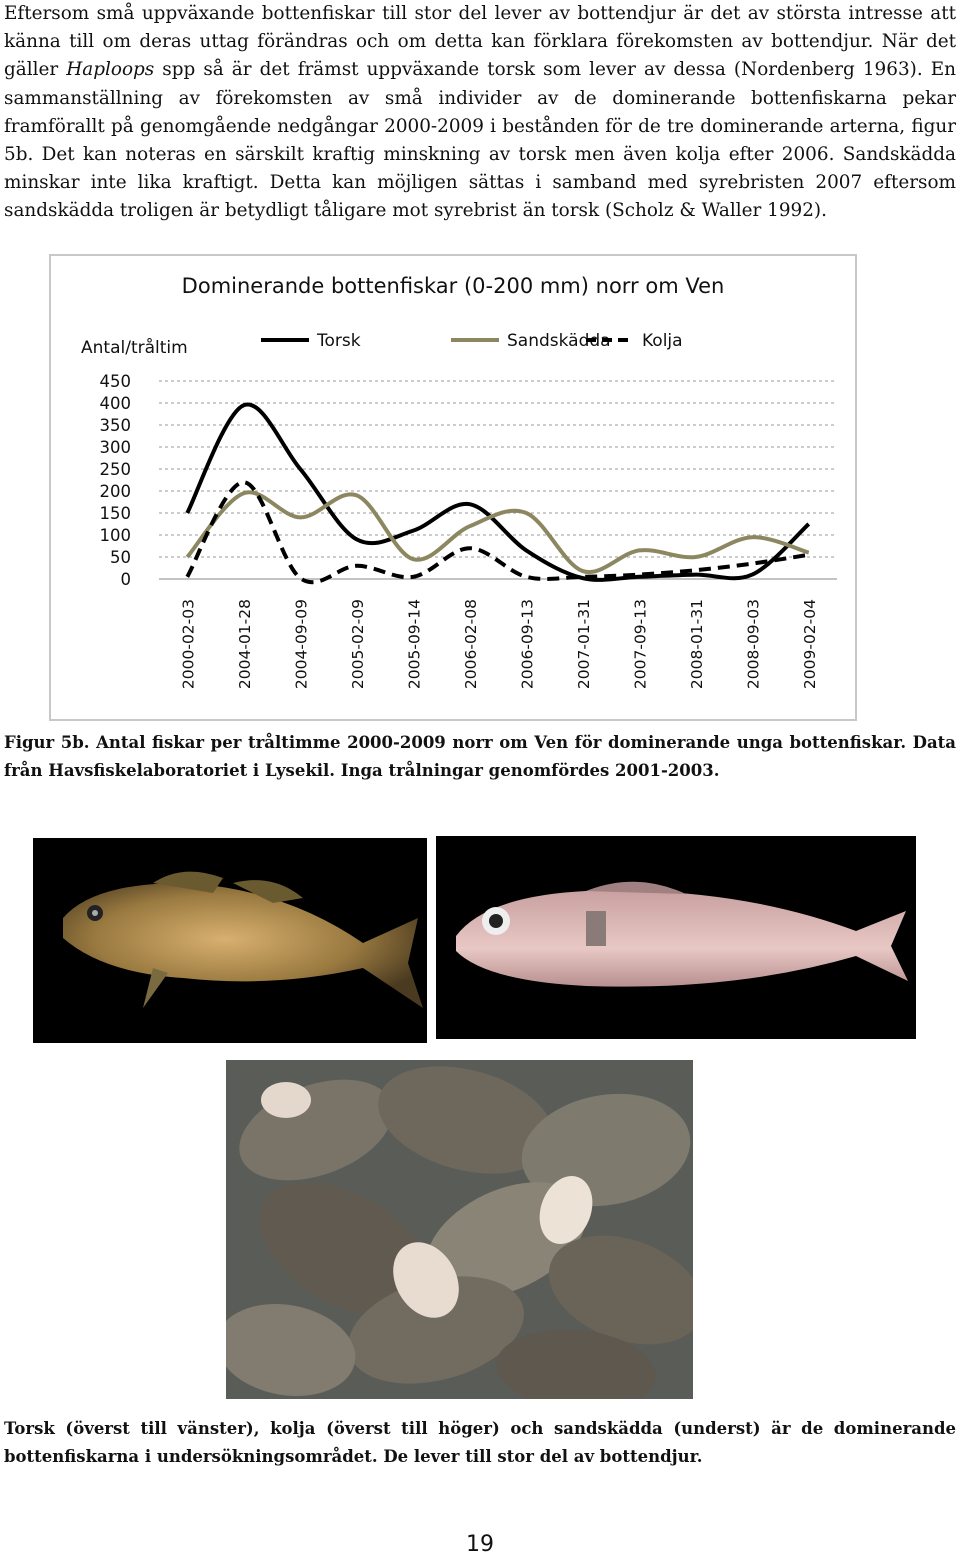  I want to click on photo-sandskadda, so click(459, 1229).